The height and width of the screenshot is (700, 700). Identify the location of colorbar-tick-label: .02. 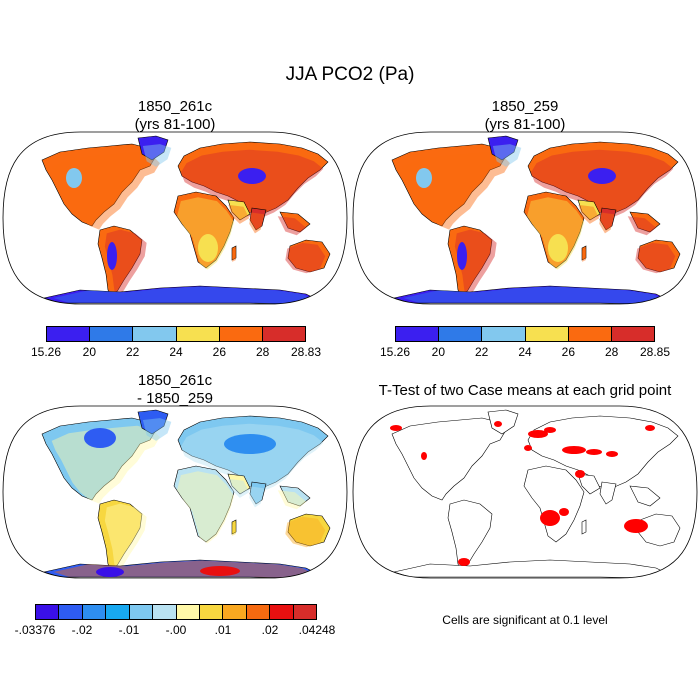
(270, 630).